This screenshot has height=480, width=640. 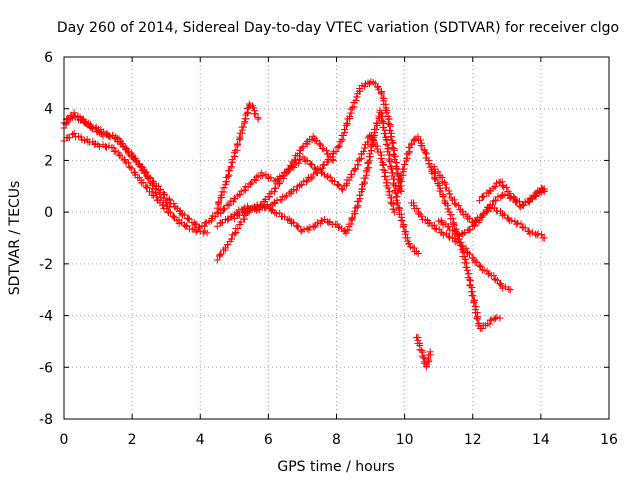 What do you see at coordinates (335, 467) in the screenshot?
I see `x-axis-label: GPS time / hours` at bounding box center [335, 467].